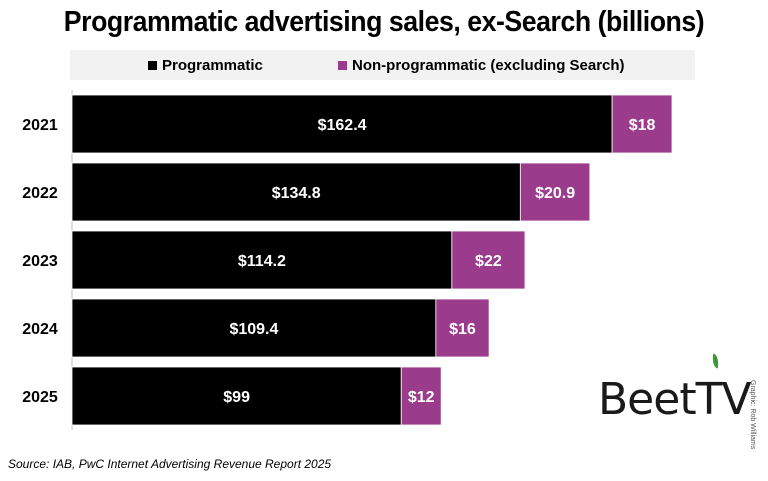  I want to click on bar-non-programmatic-2023, so click(488, 260).